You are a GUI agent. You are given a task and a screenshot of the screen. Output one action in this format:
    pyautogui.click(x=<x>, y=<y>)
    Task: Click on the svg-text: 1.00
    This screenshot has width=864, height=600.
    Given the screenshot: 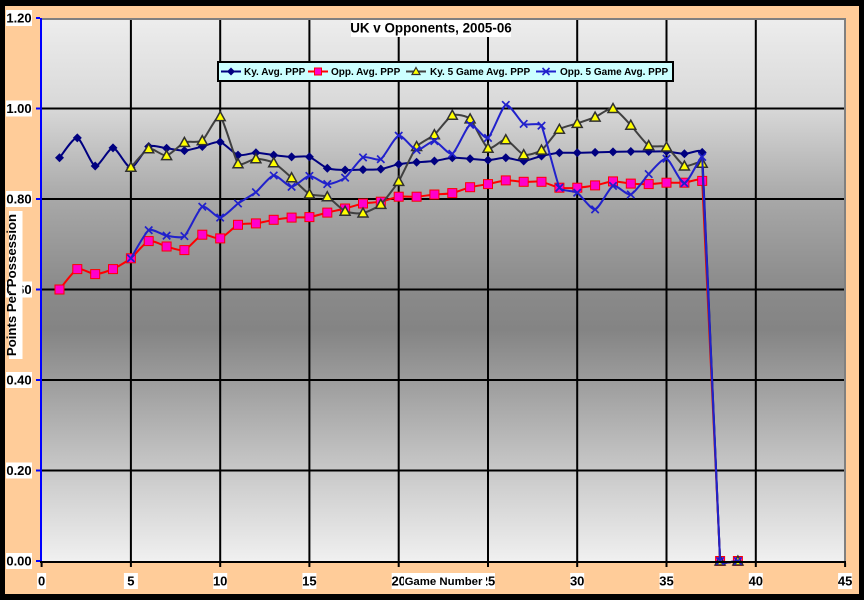 What is the action you would take?
    pyautogui.click(x=18, y=108)
    